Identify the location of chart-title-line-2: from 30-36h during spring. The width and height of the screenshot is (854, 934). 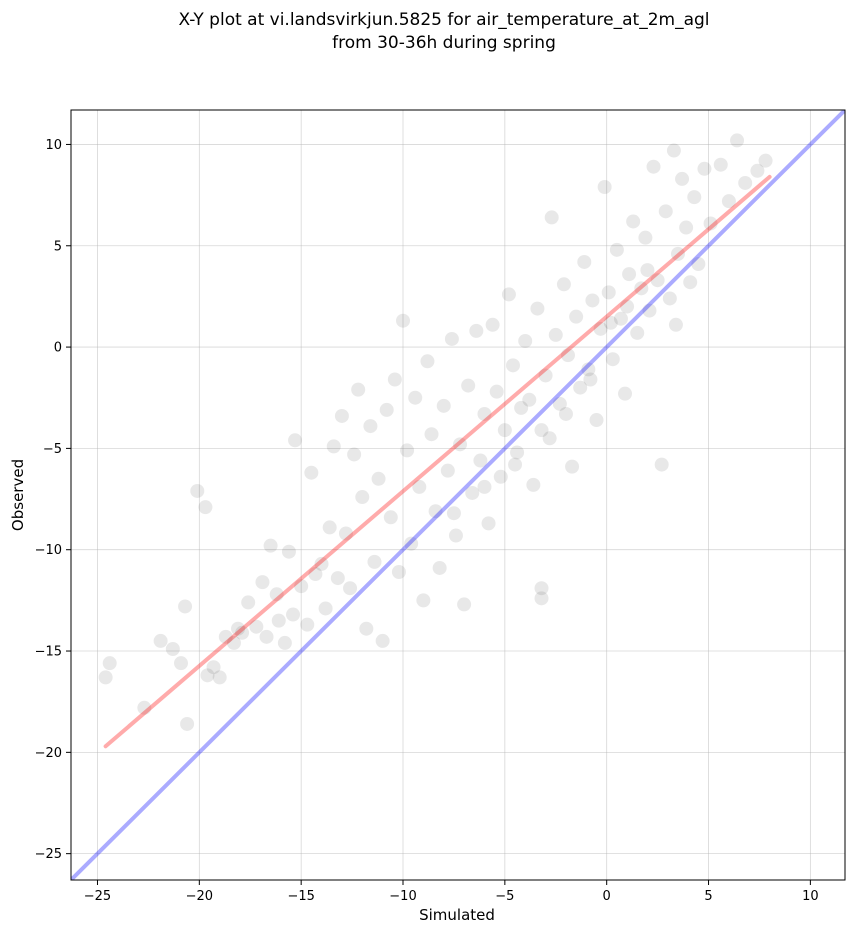
(444, 43).